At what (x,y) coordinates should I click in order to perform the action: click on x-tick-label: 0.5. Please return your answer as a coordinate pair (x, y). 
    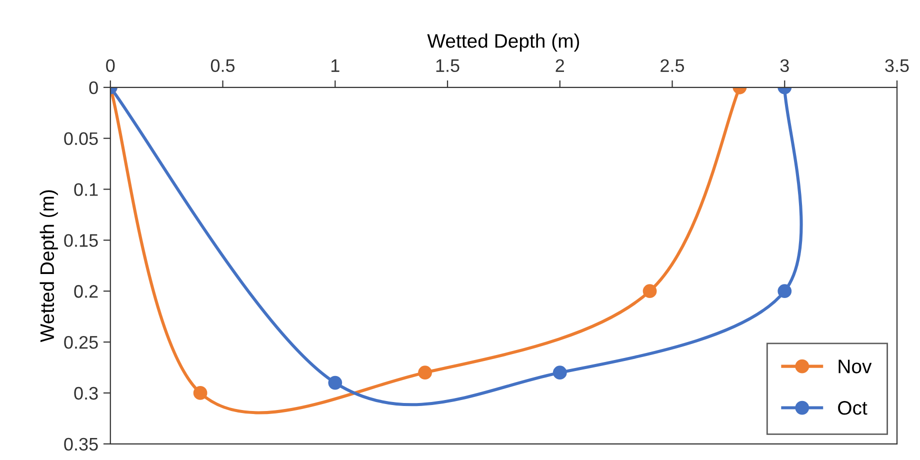
    Looking at the image, I should click on (222, 65).